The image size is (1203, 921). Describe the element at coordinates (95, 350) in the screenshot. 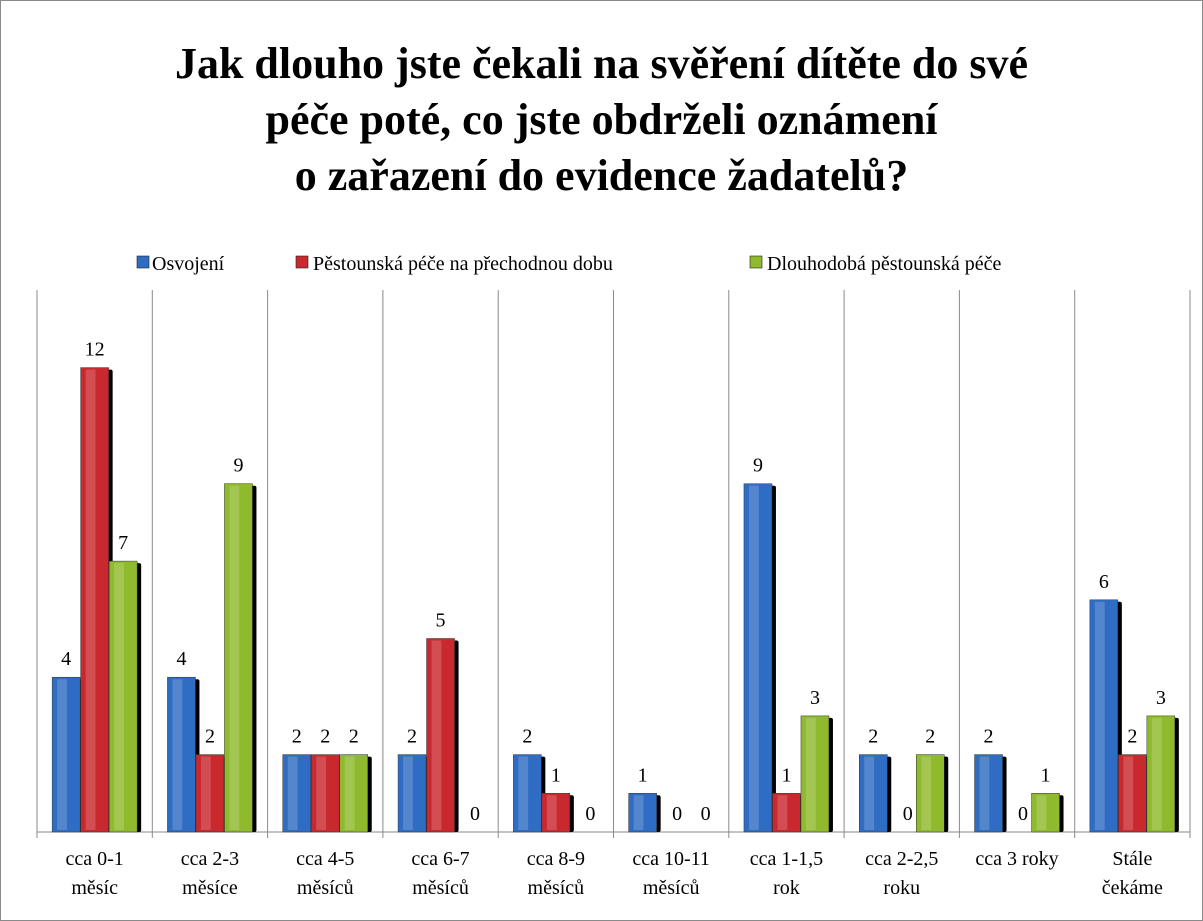

I see `data-label: 12` at that location.